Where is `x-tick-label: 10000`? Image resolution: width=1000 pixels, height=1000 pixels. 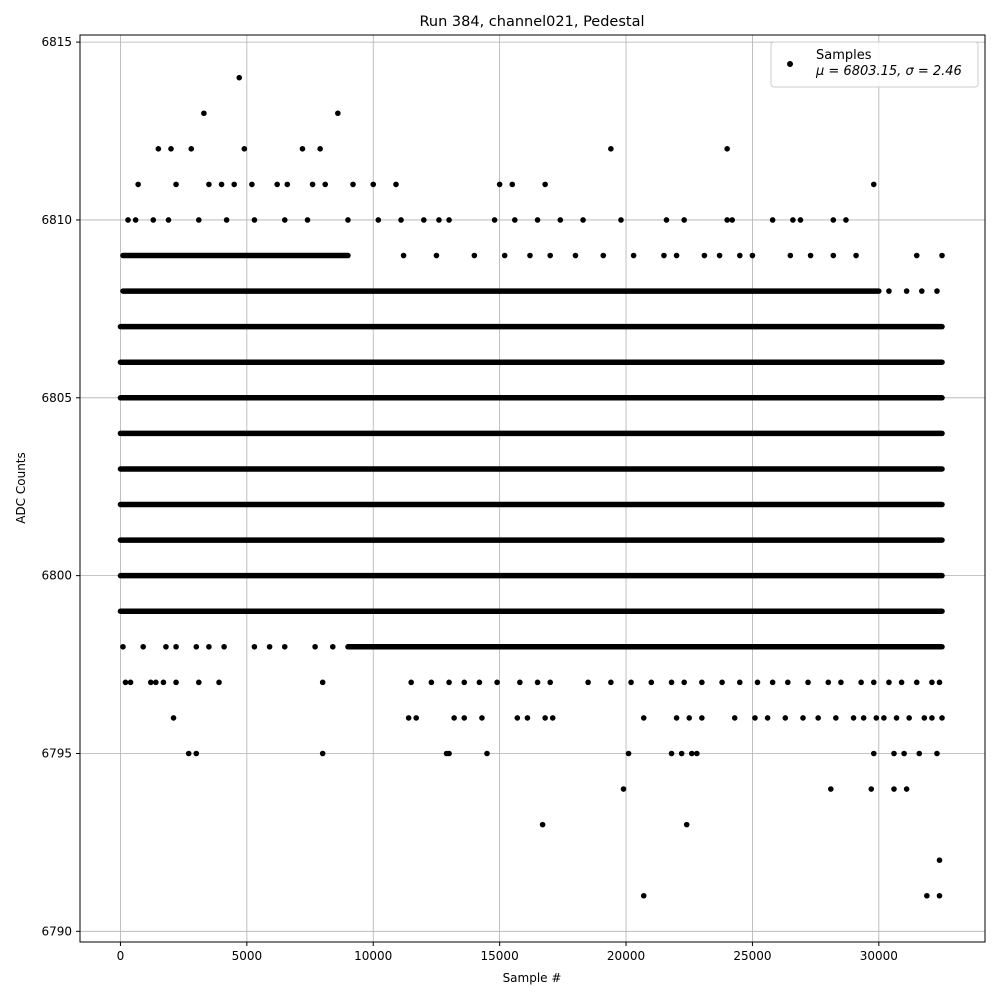
x-tick-label: 10000 is located at coordinates (373, 956).